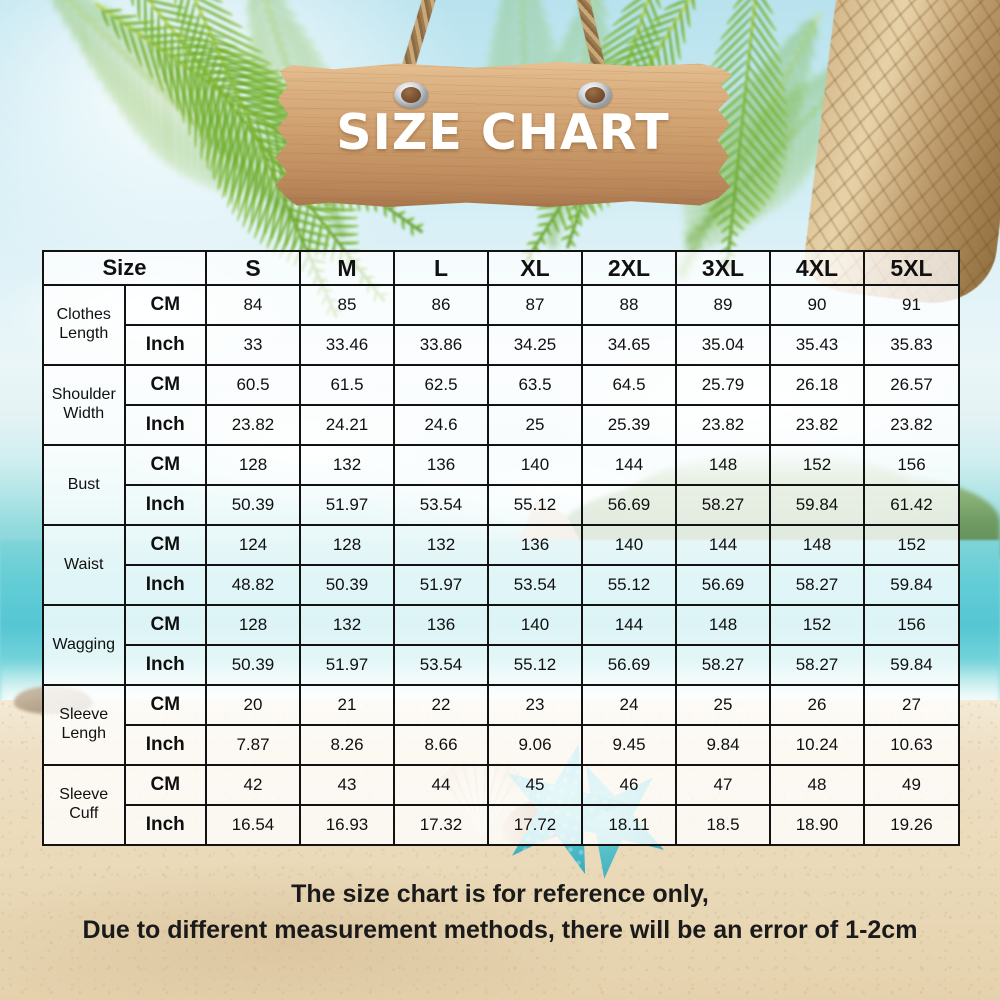  Describe the element at coordinates (629, 505) in the screenshot. I see `cell-bust-inch-2xl: 56.69` at that location.